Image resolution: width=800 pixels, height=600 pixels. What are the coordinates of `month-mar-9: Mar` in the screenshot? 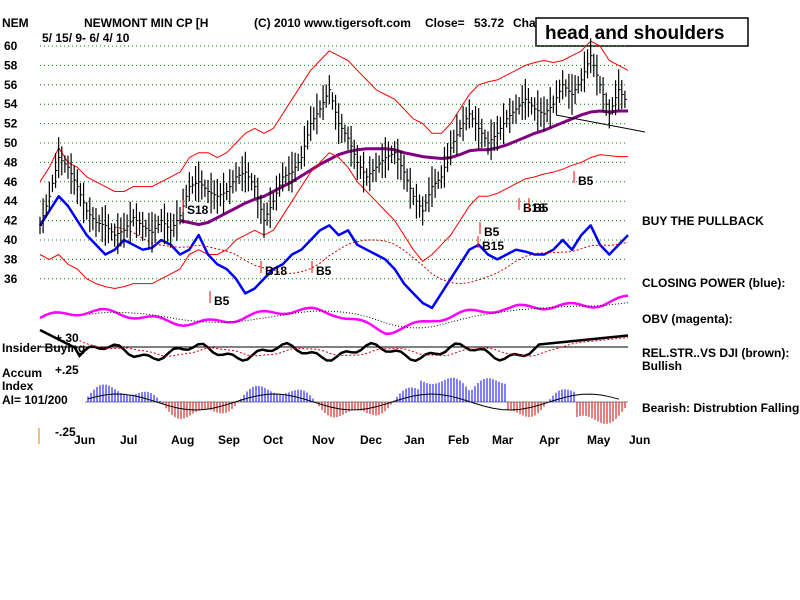 It's located at (503, 440).